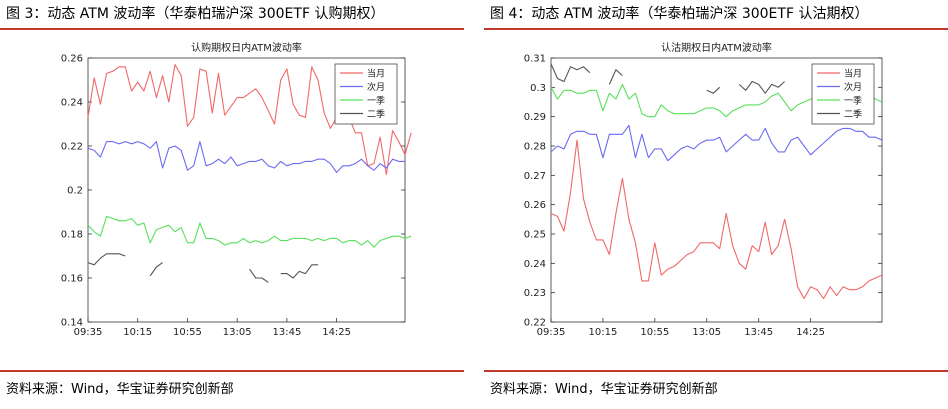 This screenshot has height=409, width=948. I want to click on y-tick-label: 0.14, so click(72, 323).